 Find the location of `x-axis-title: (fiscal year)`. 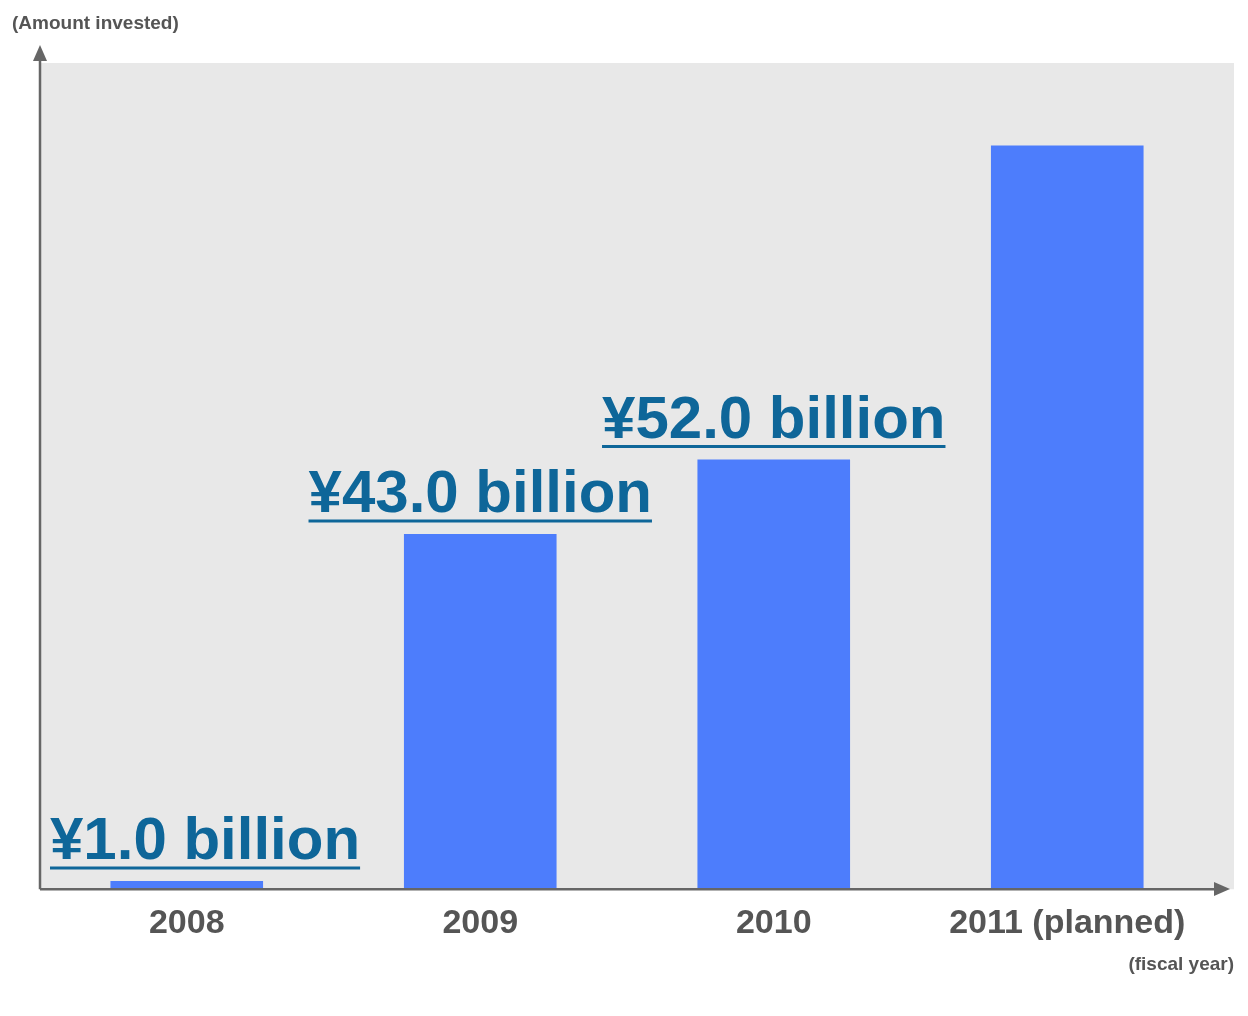

x-axis-title: (fiscal year) is located at coordinates (1181, 963).